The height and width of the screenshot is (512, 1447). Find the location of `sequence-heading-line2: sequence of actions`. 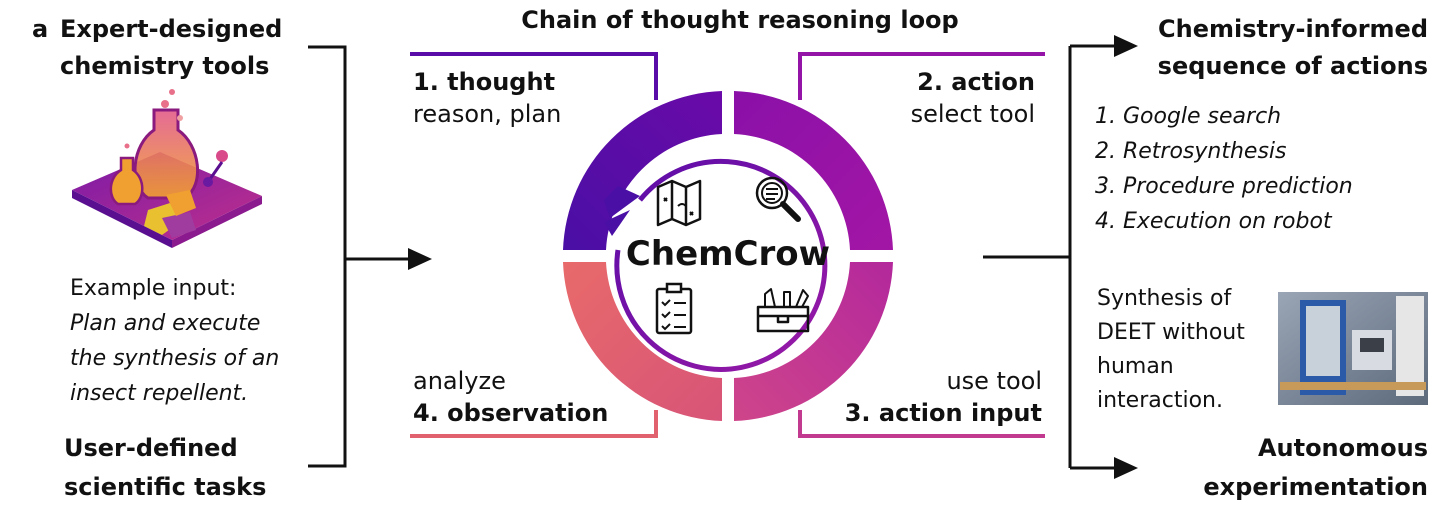

sequence-heading-line2: sequence of actions is located at coordinates (1292, 66).